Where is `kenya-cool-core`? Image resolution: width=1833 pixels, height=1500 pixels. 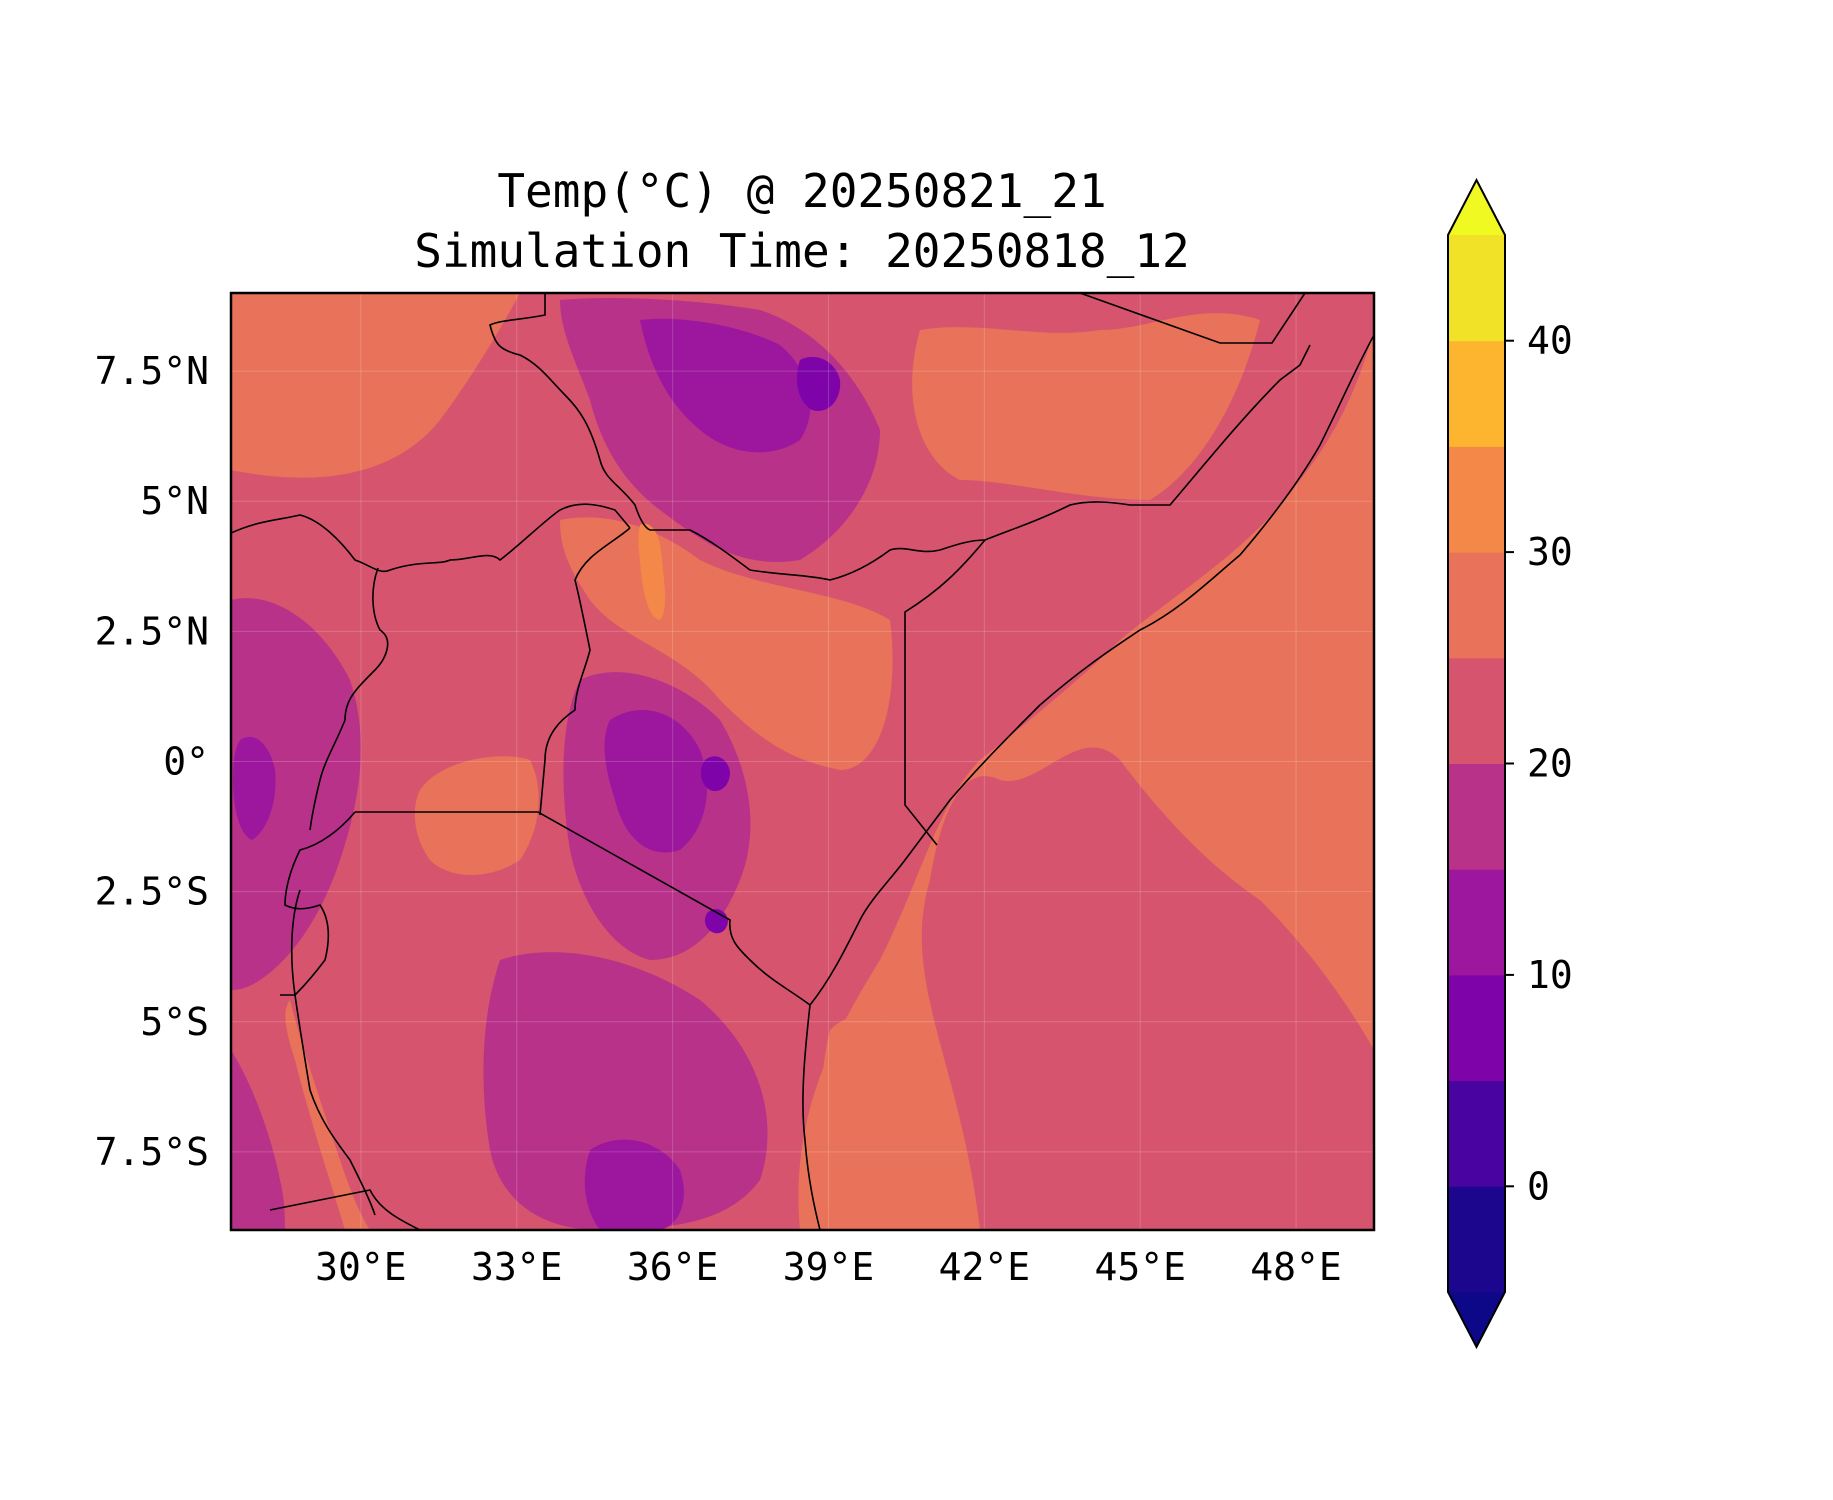 kenya-cool-core is located at coordinates (656, 781).